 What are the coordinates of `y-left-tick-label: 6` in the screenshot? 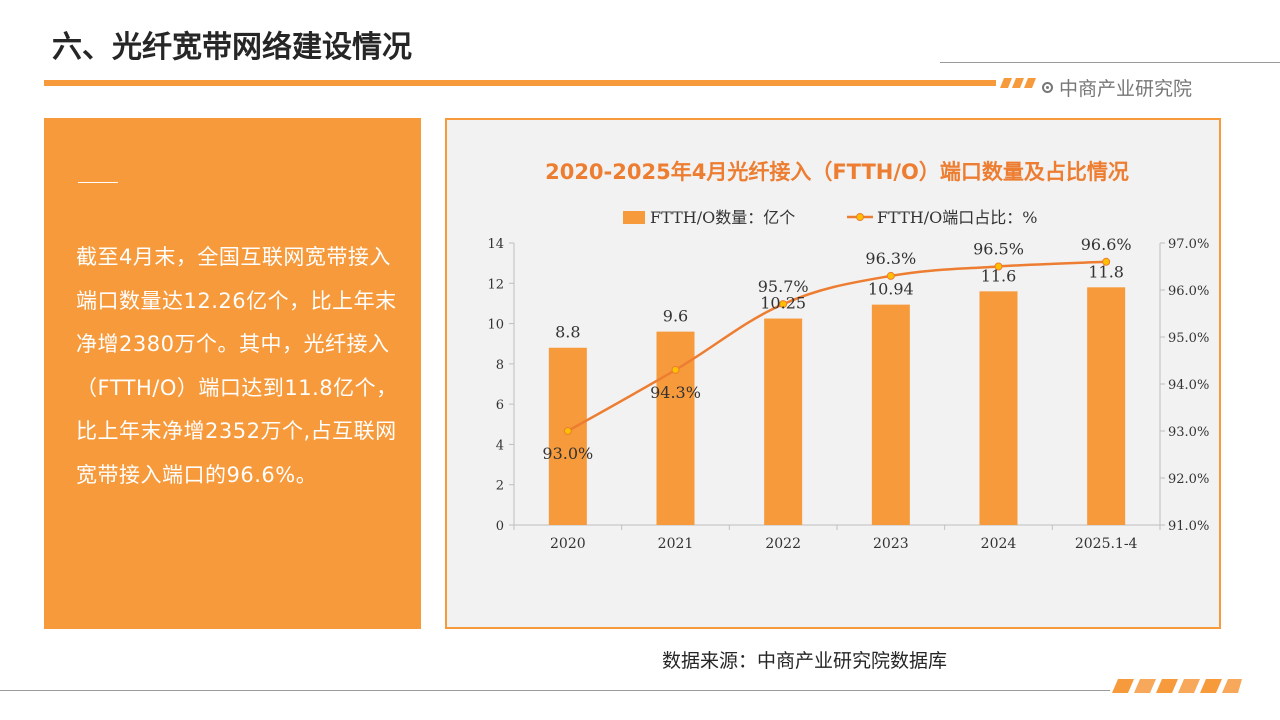 It's located at (500, 405).